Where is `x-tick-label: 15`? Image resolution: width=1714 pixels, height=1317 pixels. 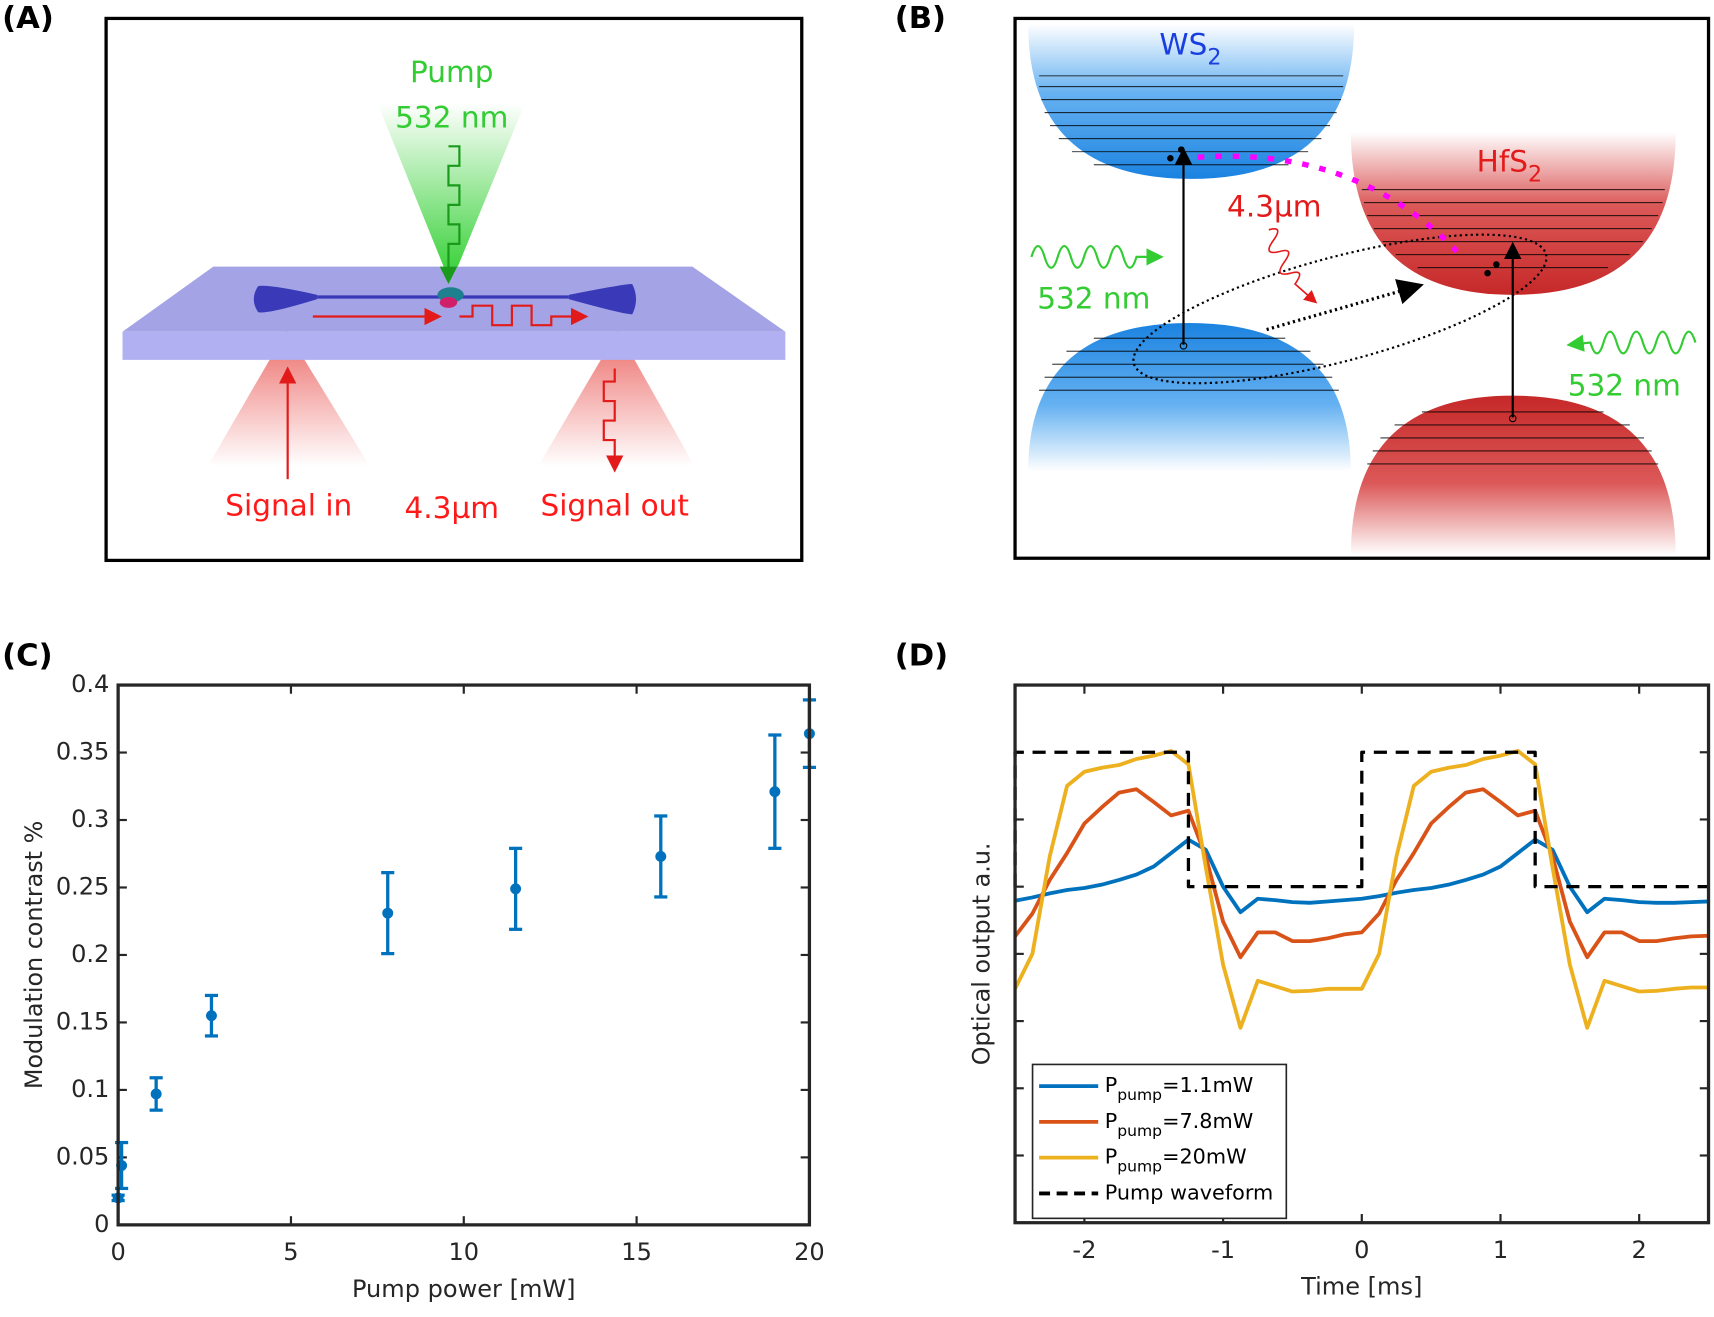
x-tick-label: 15 is located at coordinates (636, 1252).